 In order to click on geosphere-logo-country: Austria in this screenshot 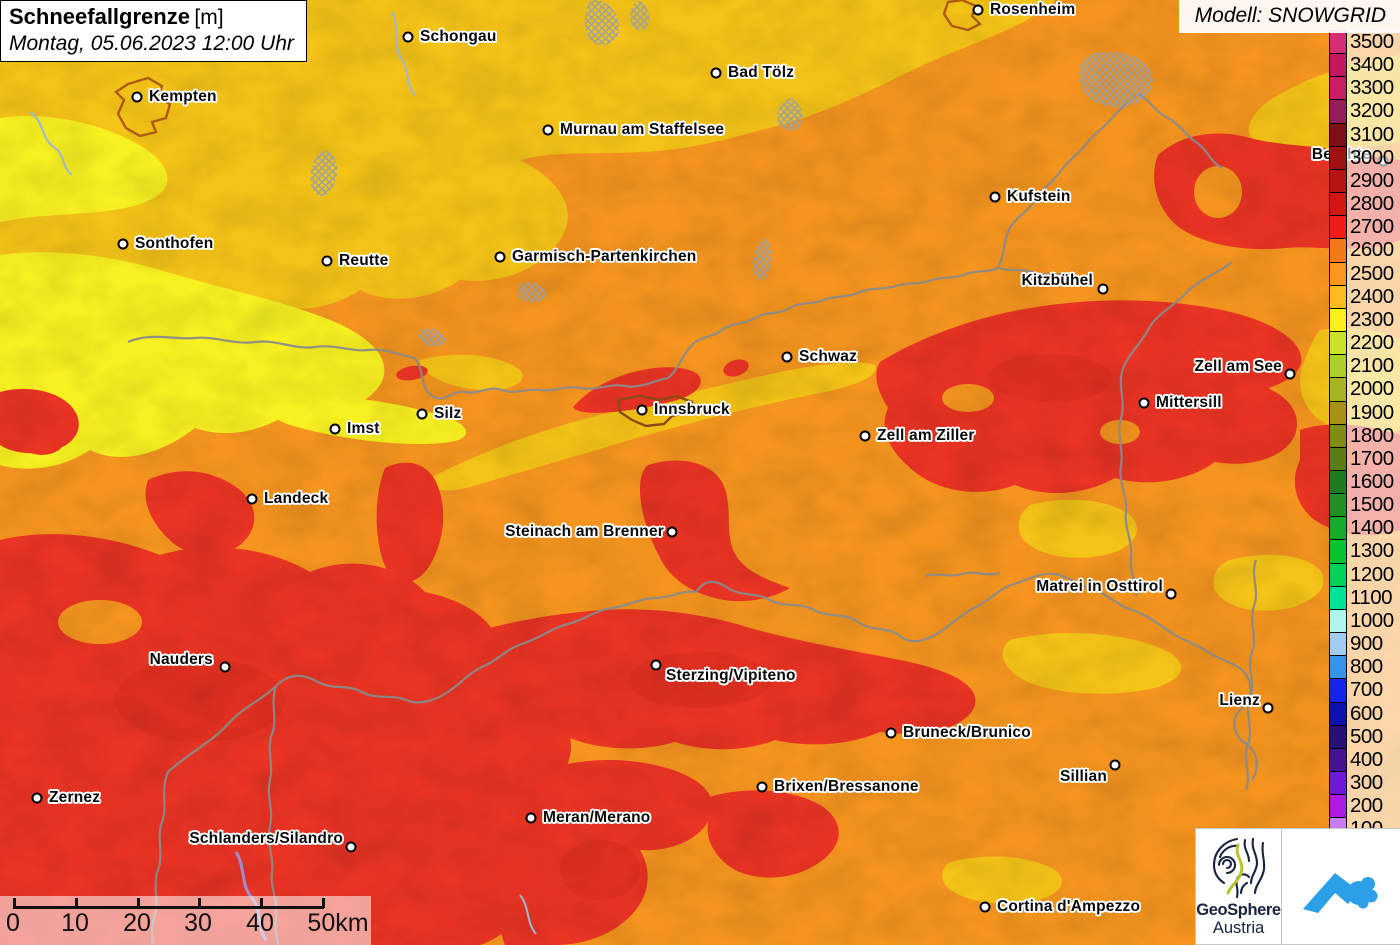, I will do `click(1238, 928)`.